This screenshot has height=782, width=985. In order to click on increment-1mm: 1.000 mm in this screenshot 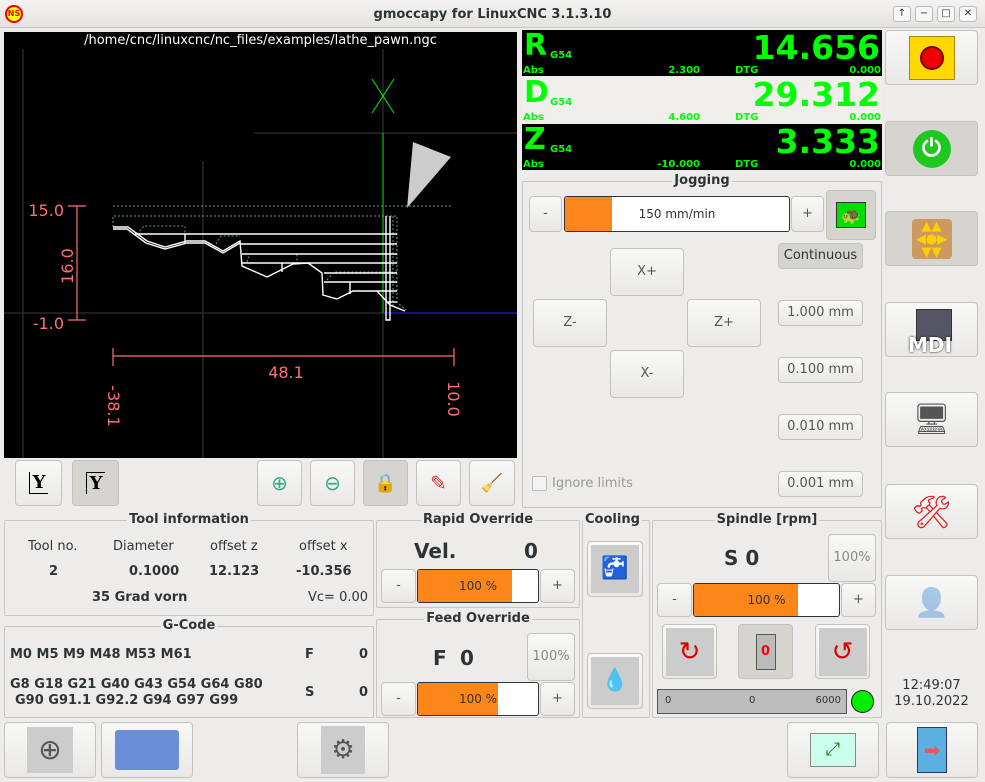, I will do `click(820, 313)`.